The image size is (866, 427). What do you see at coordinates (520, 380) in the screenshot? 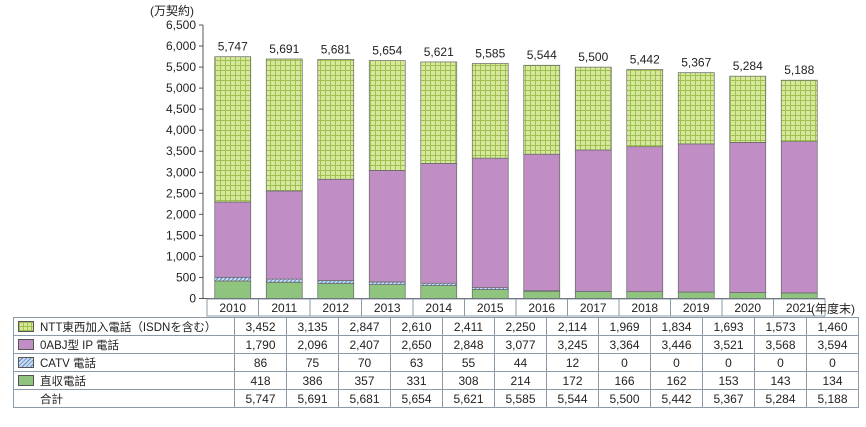
I see `table-cell: 214` at bounding box center [520, 380].